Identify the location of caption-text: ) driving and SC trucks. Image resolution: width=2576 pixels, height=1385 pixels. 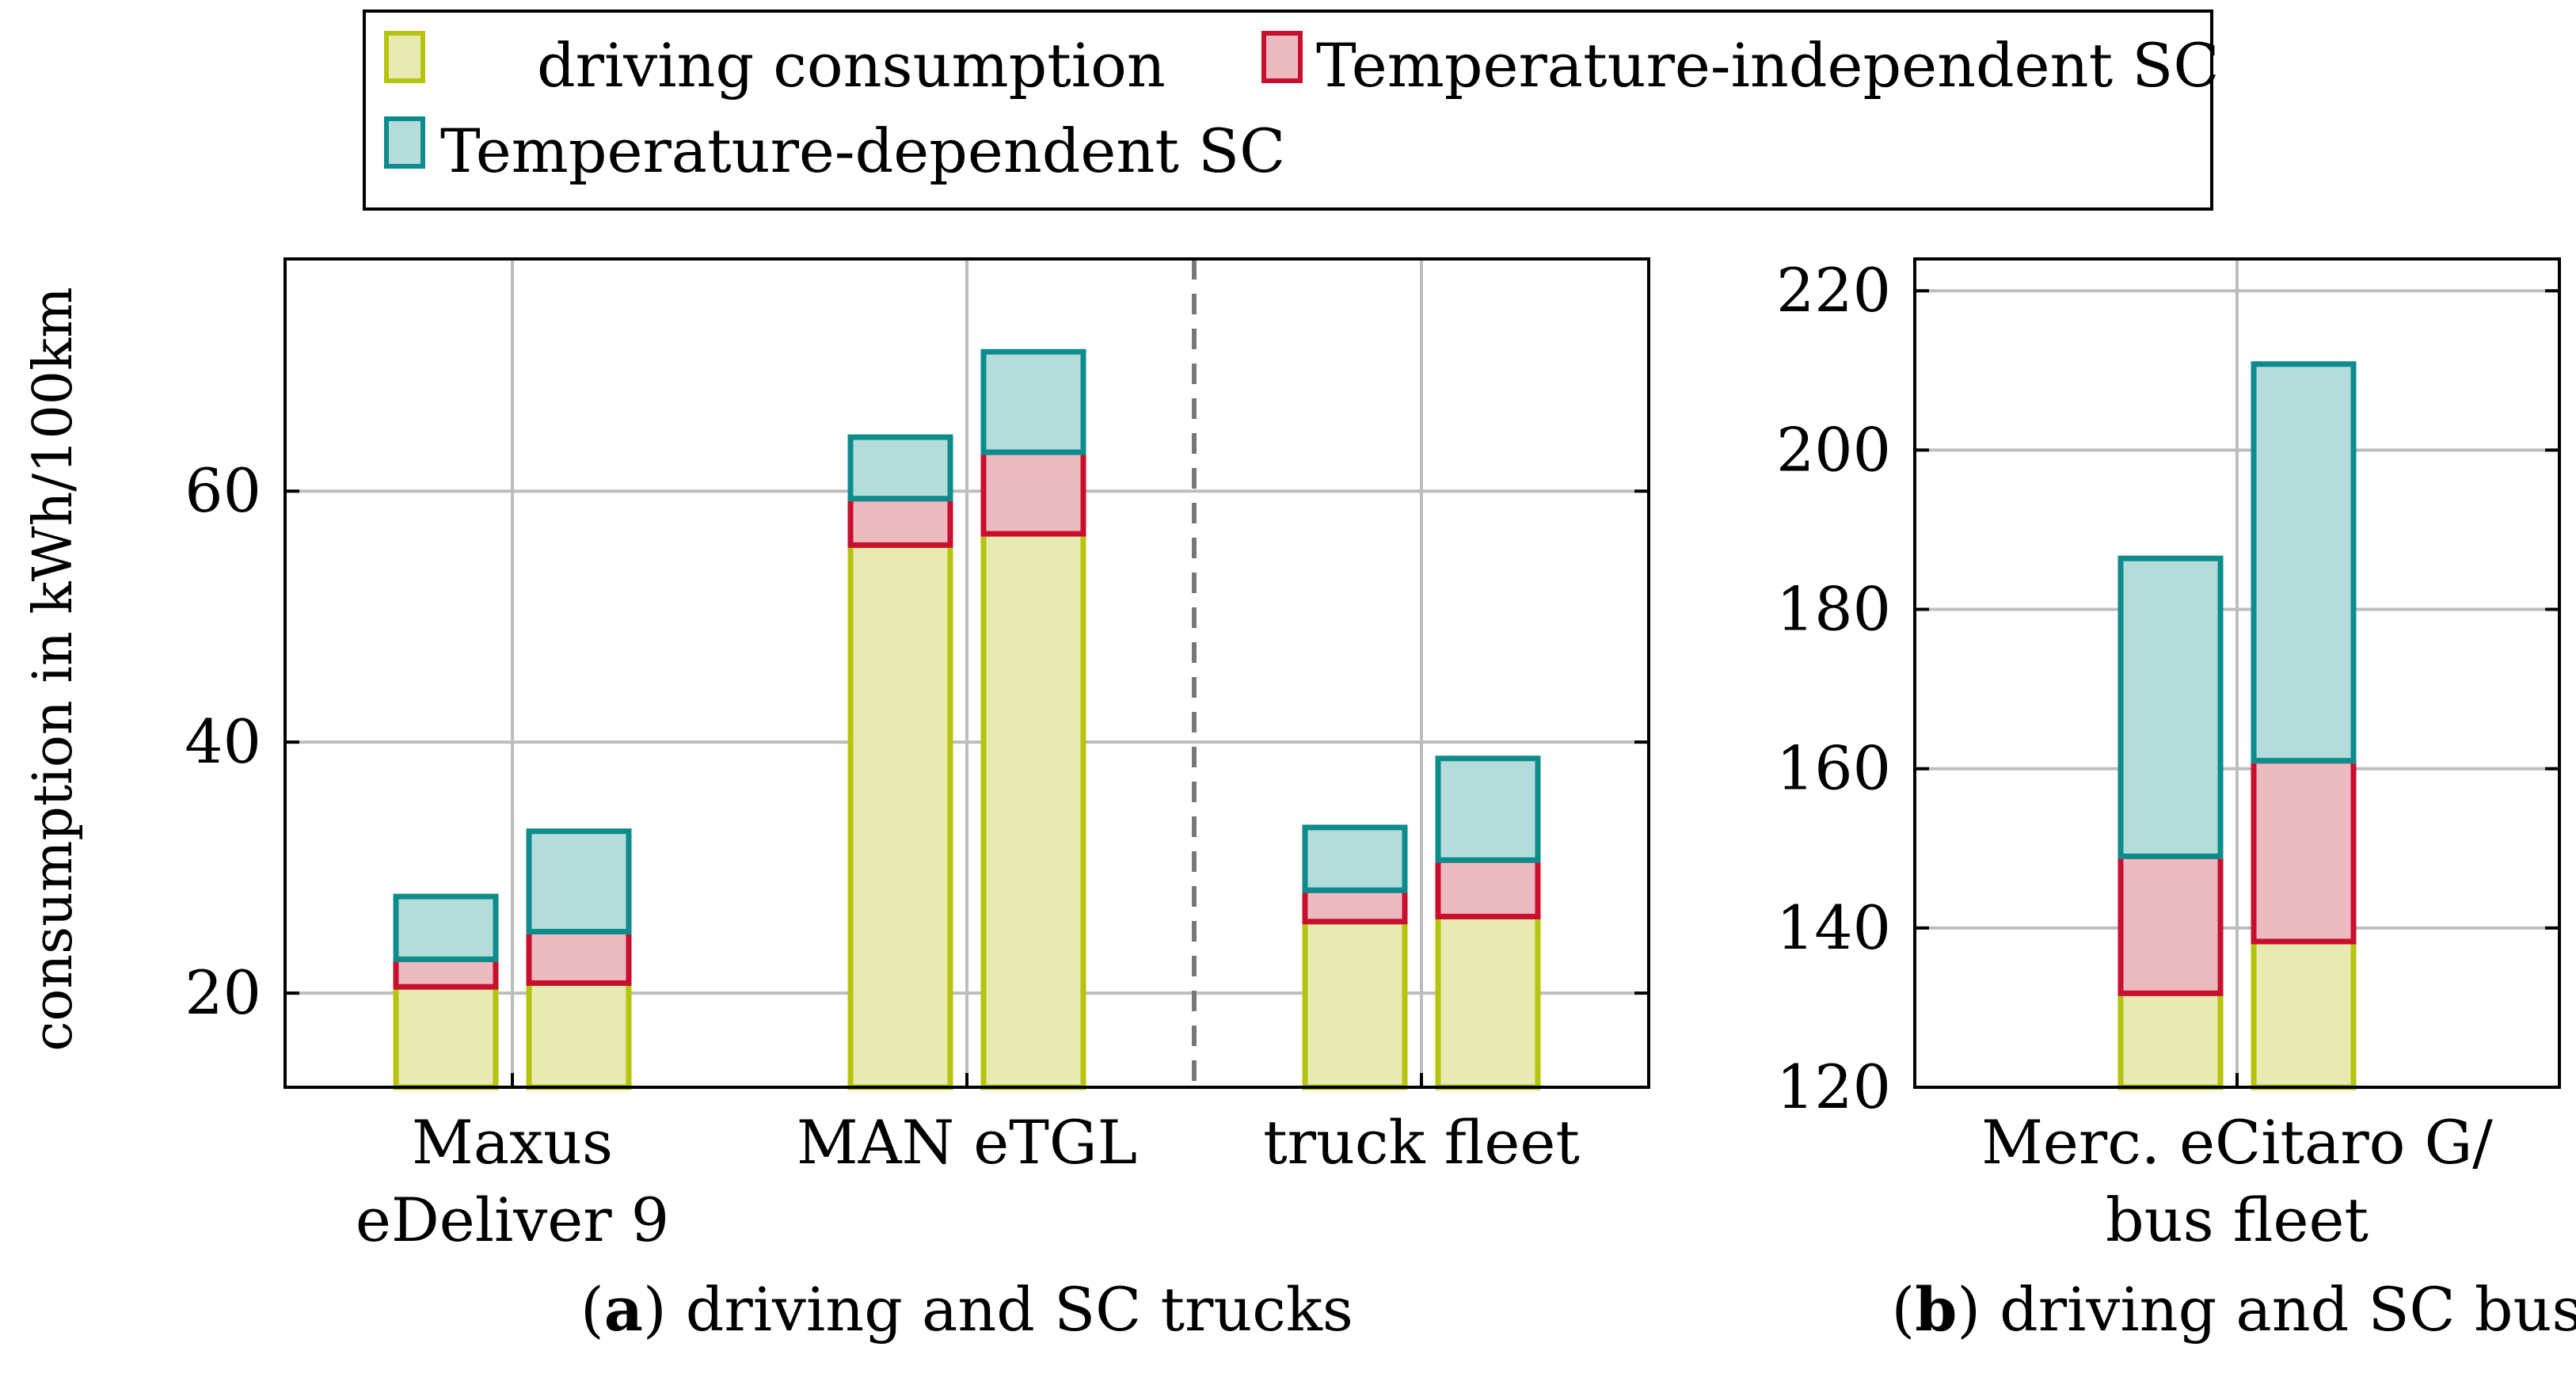
(998, 1309).